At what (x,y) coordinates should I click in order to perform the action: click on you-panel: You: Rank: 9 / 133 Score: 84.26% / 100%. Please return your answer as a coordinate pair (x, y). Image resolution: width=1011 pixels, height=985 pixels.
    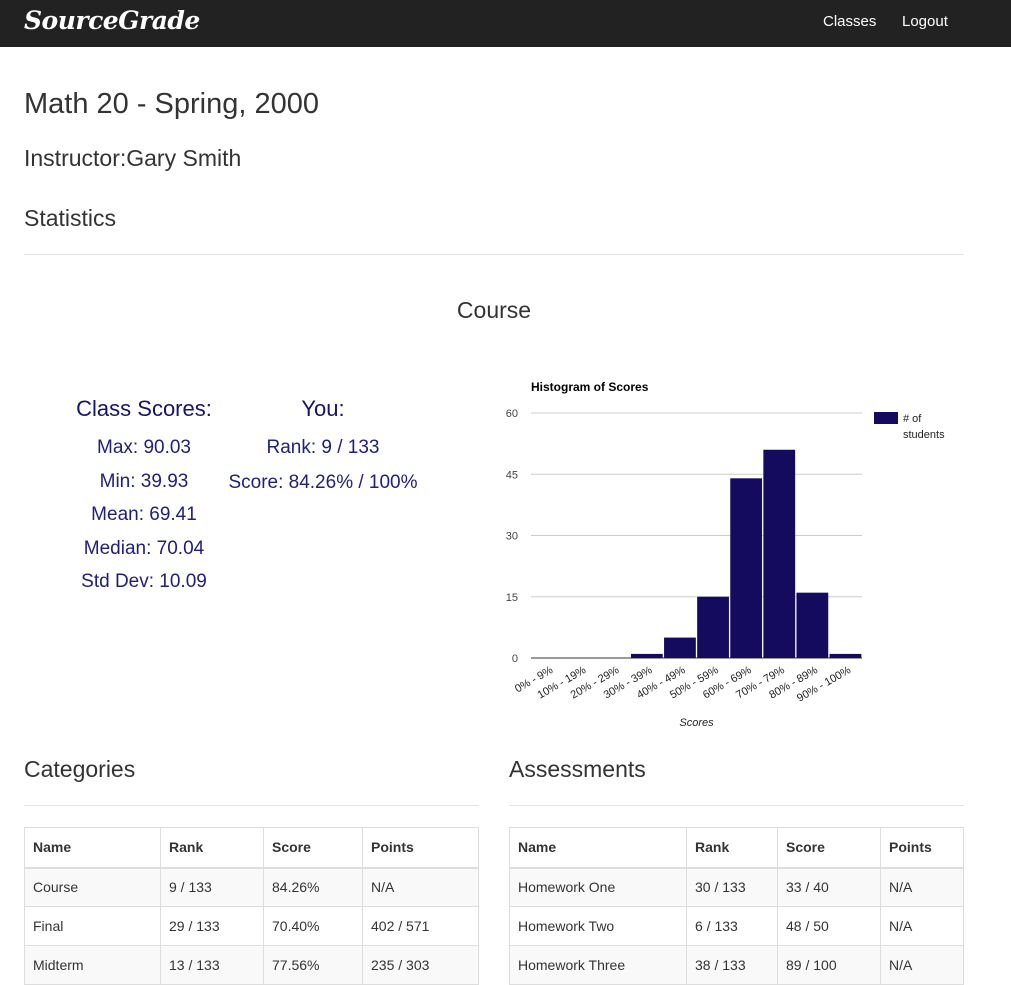
    Looking at the image, I should click on (323, 445).